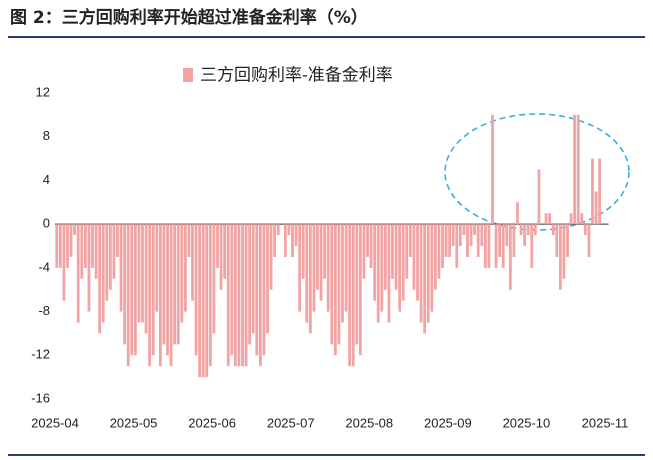 This screenshot has width=653, height=460. I want to click on y-tick-label: -8, so click(44, 310).